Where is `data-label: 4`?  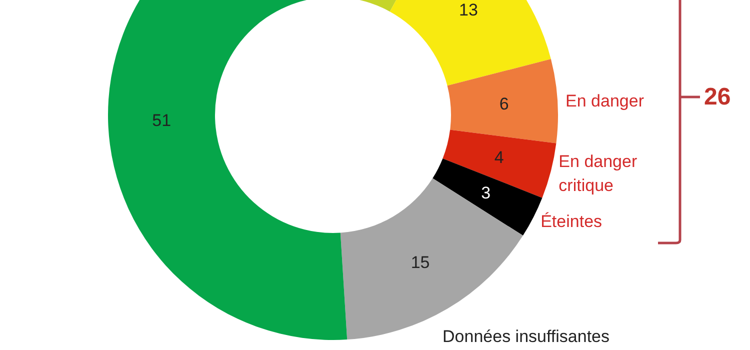
data-label: 4 is located at coordinates (499, 158).